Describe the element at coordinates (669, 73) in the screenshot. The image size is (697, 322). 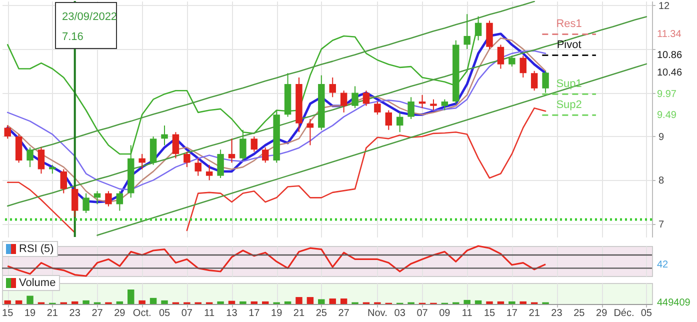
I see `text: 10.46` at that location.